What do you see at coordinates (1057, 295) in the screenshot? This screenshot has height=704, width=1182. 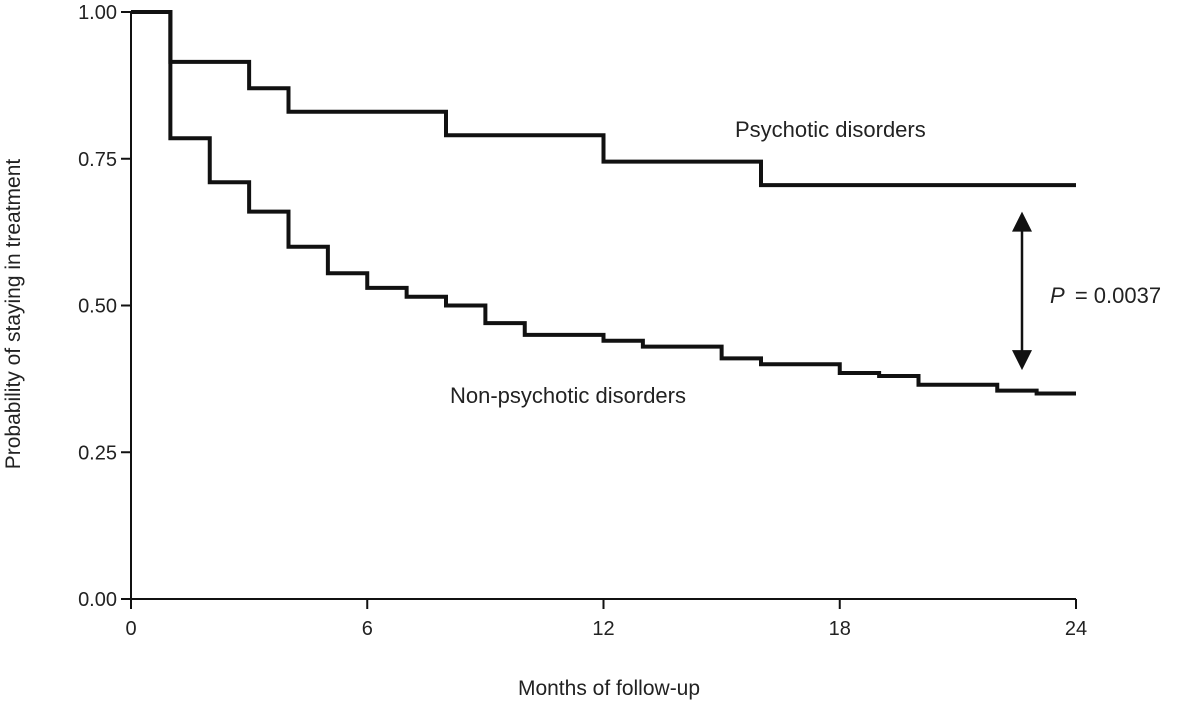 I see `p-symbol: P` at bounding box center [1057, 295].